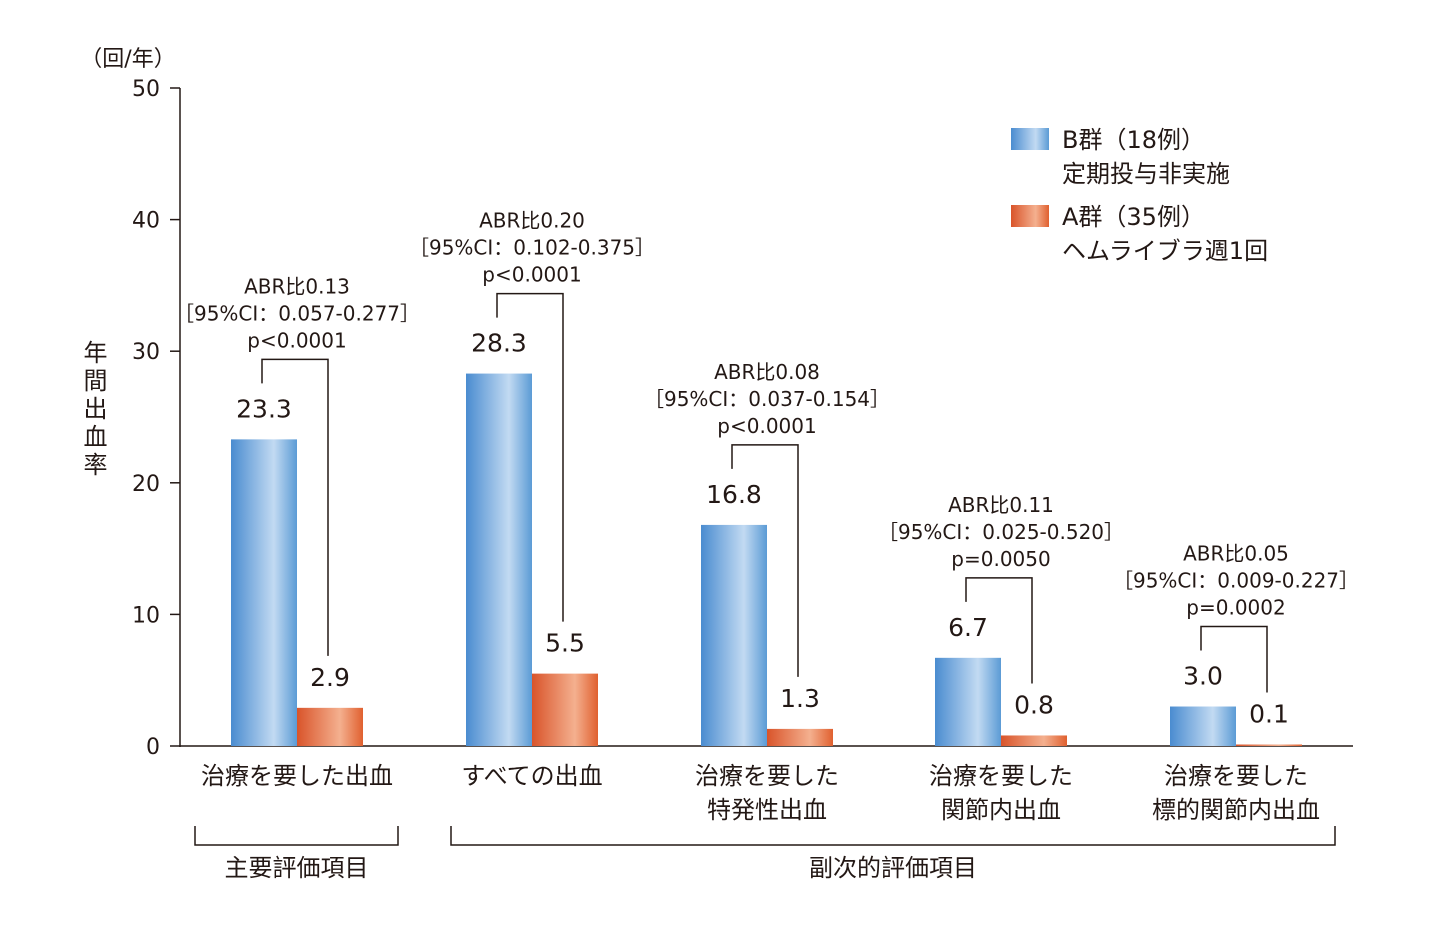 The height and width of the screenshot is (932, 1434). What do you see at coordinates (297, 868) in the screenshot?
I see `group-label: 主要評価項目` at bounding box center [297, 868].